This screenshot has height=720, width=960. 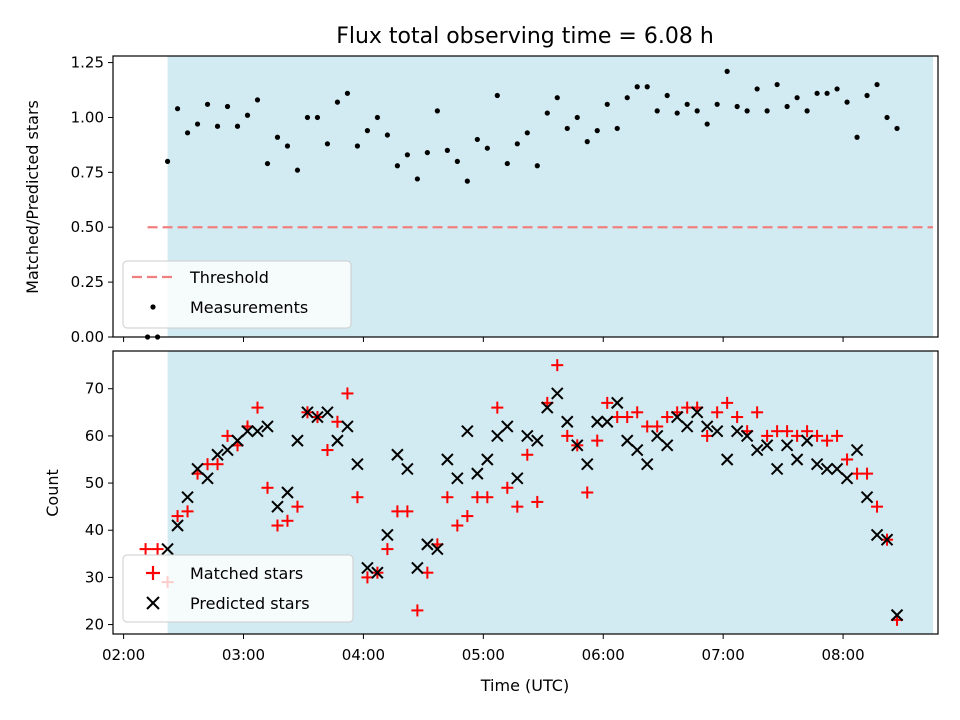 What do you see at coordinates (603, 655) in the screenshot?
I see `x-tick-label: 06:00` at bounding box center [603, 655].